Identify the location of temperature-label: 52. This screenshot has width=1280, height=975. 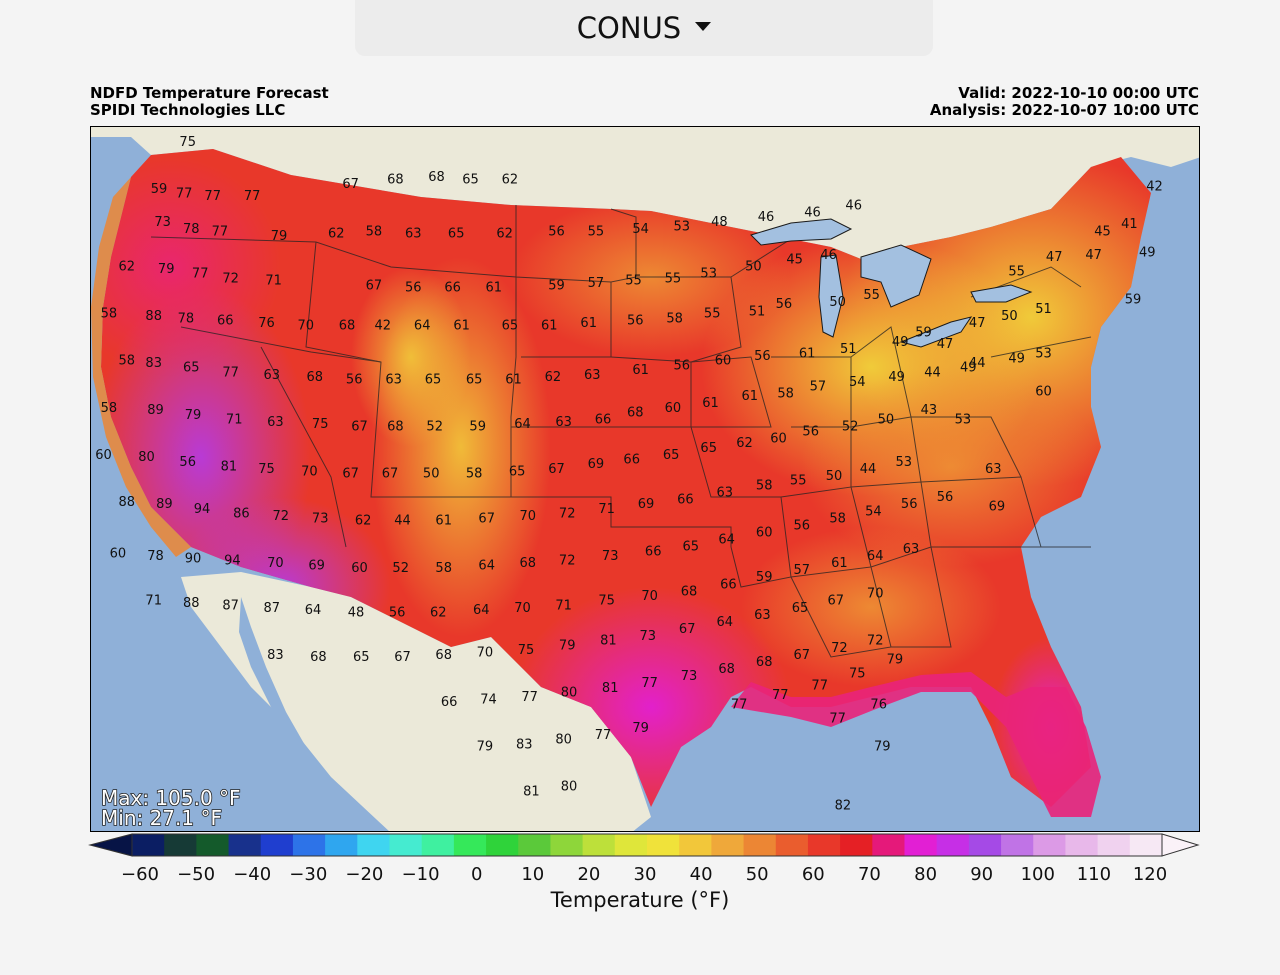
(400, 568).